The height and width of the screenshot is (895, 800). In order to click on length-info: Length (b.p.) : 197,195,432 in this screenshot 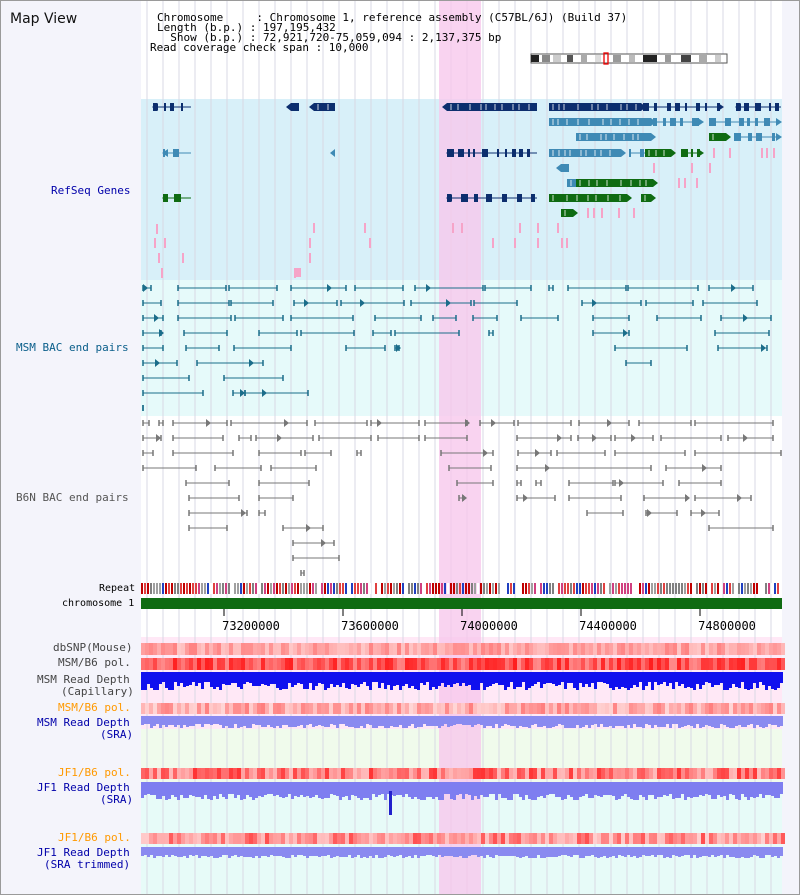, I will do `click(246, 27)`.